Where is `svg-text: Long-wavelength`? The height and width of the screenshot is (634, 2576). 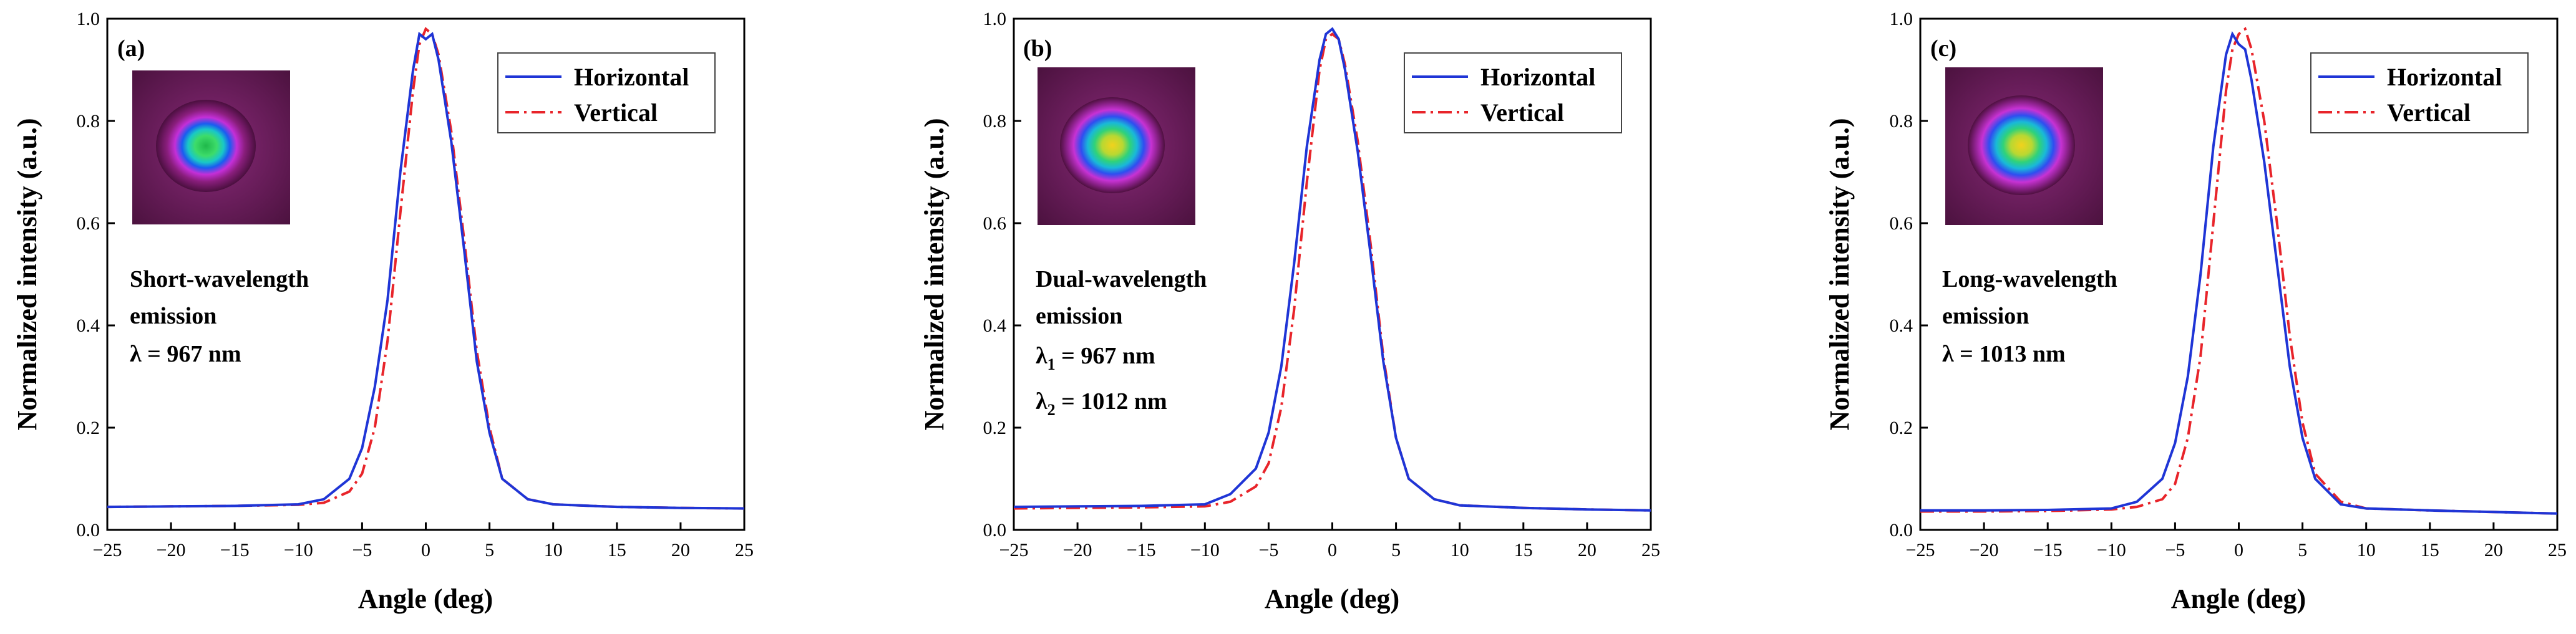 svg-text: Long-wavelength is located at coordinates (2030, 279).